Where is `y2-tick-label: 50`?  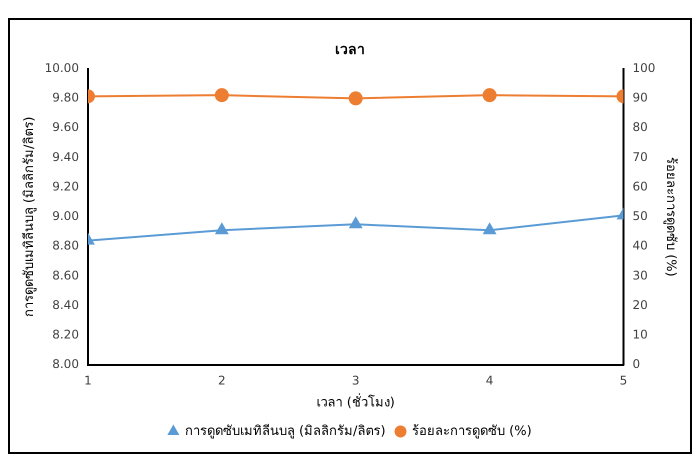
y2-tick-label: 50 is located at coordinates (640, 216).